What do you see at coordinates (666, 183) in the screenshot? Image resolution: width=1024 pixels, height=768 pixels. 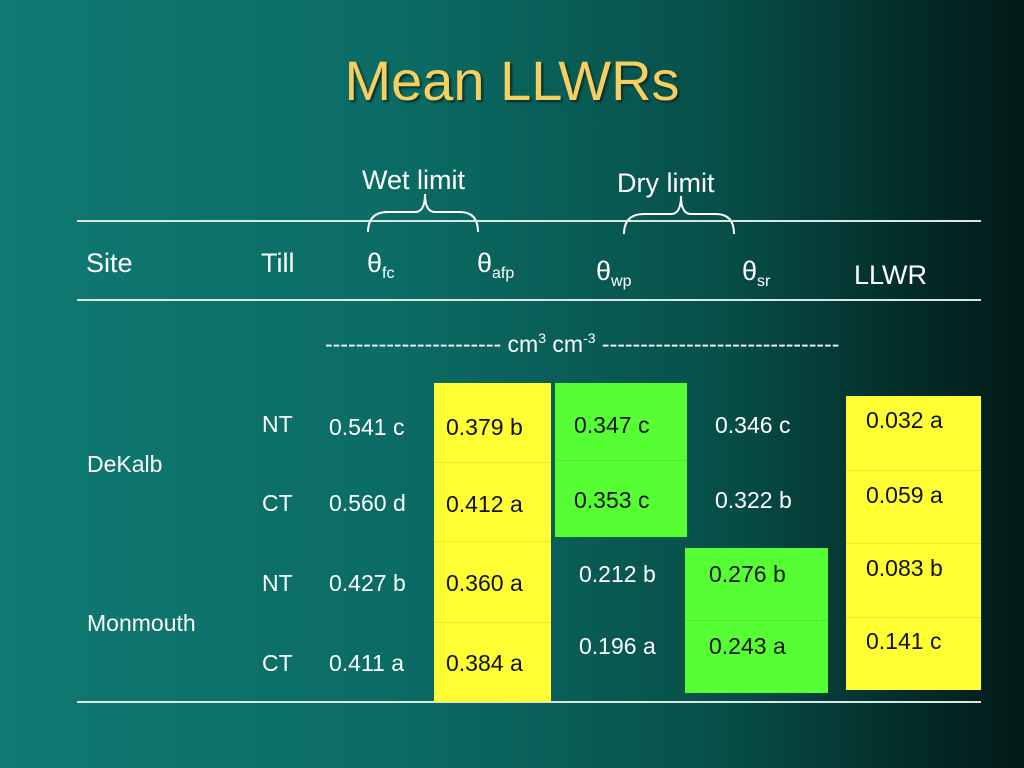 I see `dry-limit-label: Dry limit` at bounding box center [666, 183].